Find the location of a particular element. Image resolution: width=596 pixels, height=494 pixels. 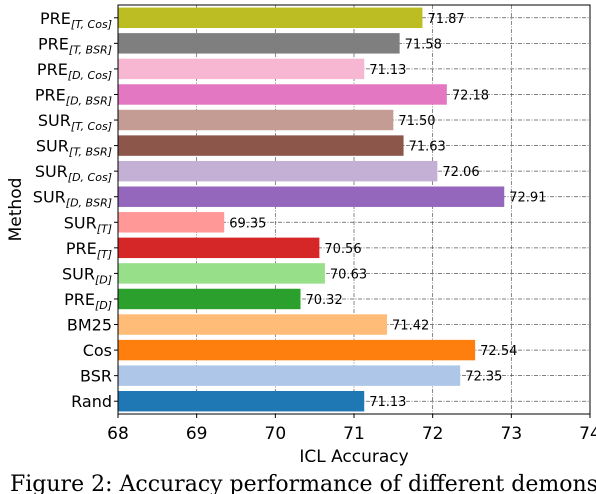

category-label-base: Cos is located at coordinates (97, 350).